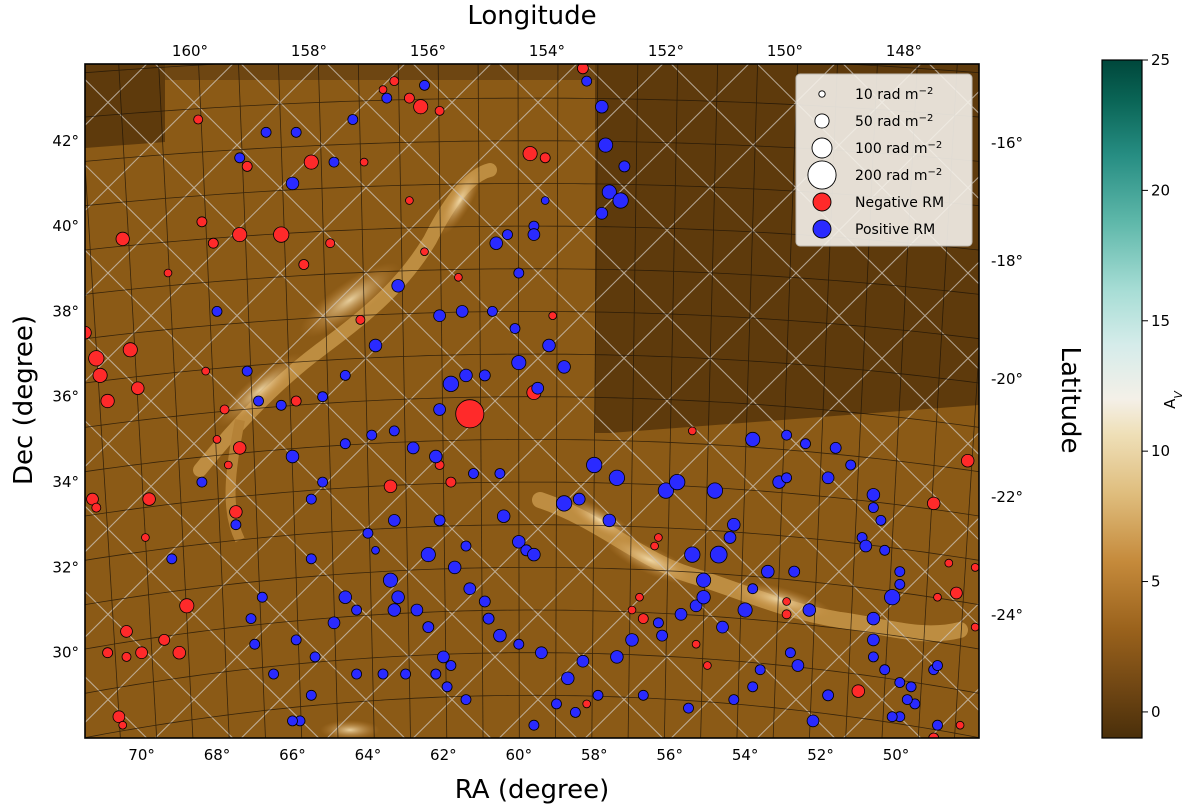  What do you see at coordinates (820, 755) in the screenshot?
I see `ra-tick-label: 52°` at bounding box center [820, 755].